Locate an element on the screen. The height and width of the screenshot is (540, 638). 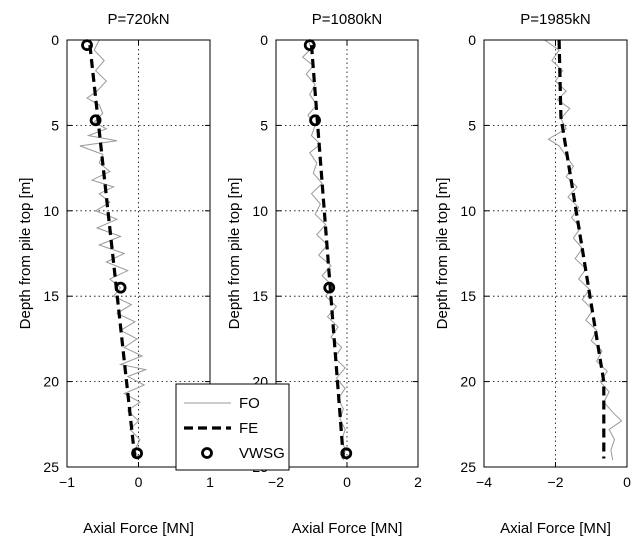
x-tick-label: −1 is located at coordinates (67, 482).